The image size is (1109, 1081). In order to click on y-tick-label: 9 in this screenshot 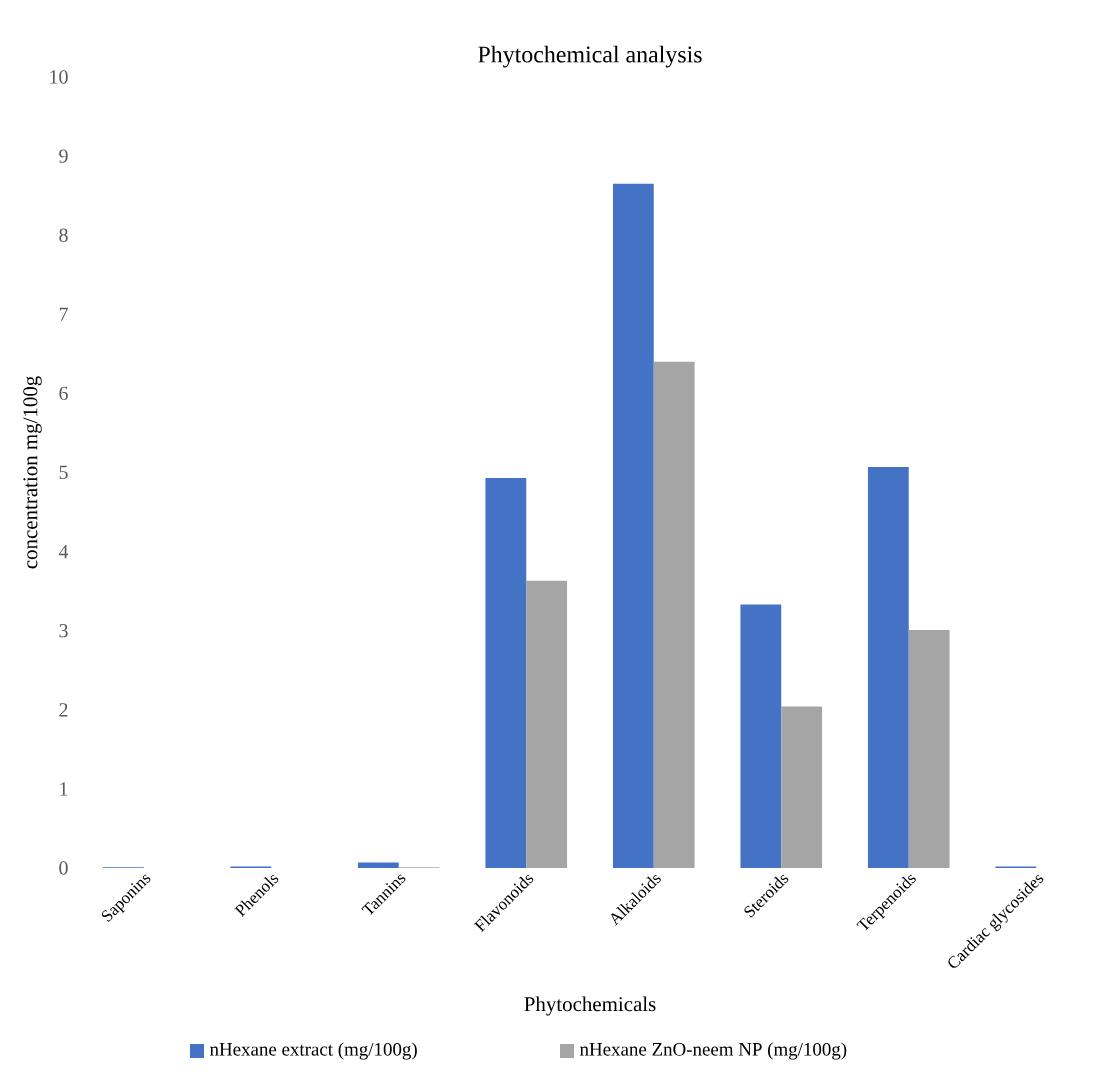, I will do `click(63, 156)`.